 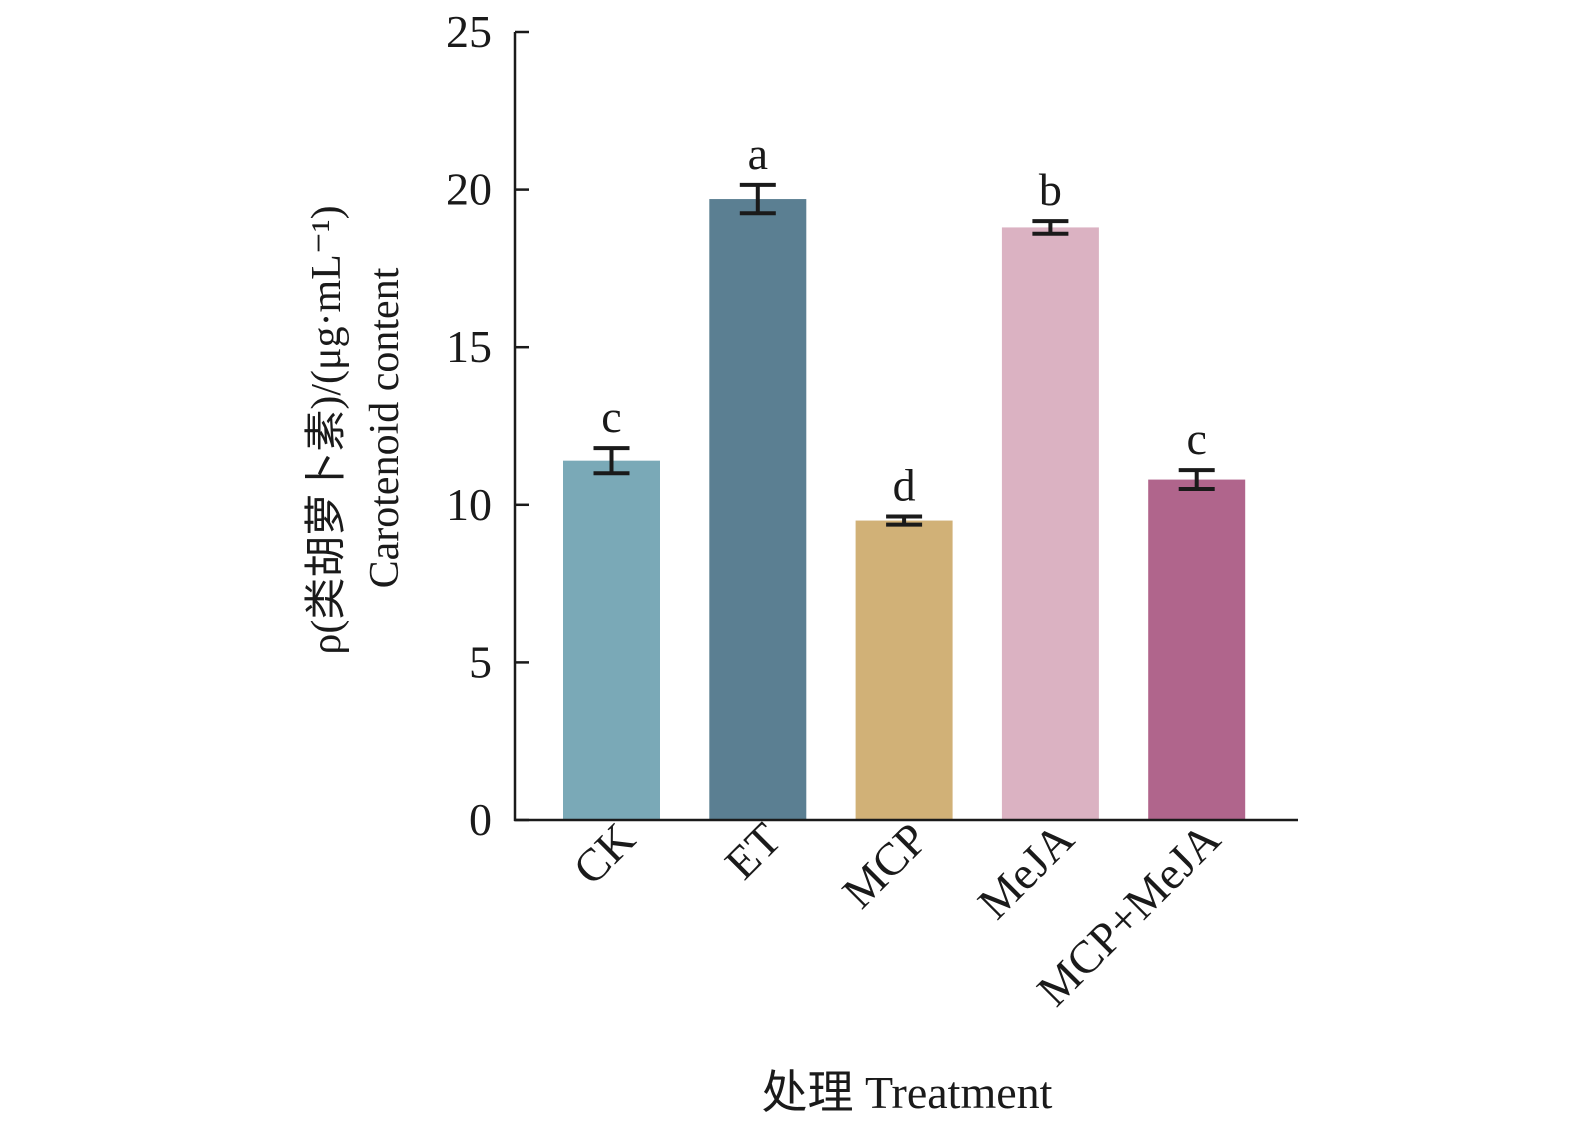 I want to click on y-axis-label-line2: Carotenoid content, so click(x=385, y=427).